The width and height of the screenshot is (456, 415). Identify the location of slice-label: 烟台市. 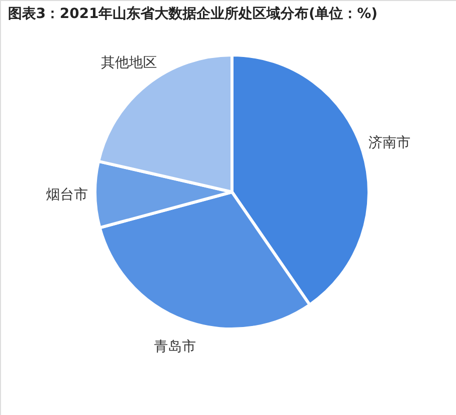
(67, 195).